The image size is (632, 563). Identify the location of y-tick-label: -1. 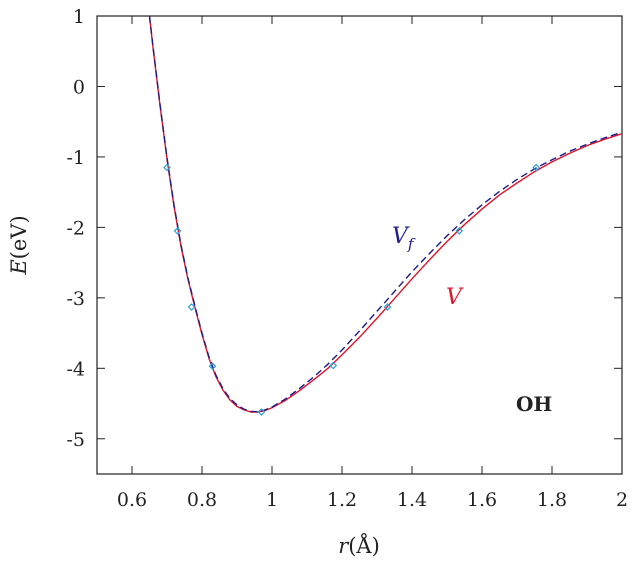
(75, 158).